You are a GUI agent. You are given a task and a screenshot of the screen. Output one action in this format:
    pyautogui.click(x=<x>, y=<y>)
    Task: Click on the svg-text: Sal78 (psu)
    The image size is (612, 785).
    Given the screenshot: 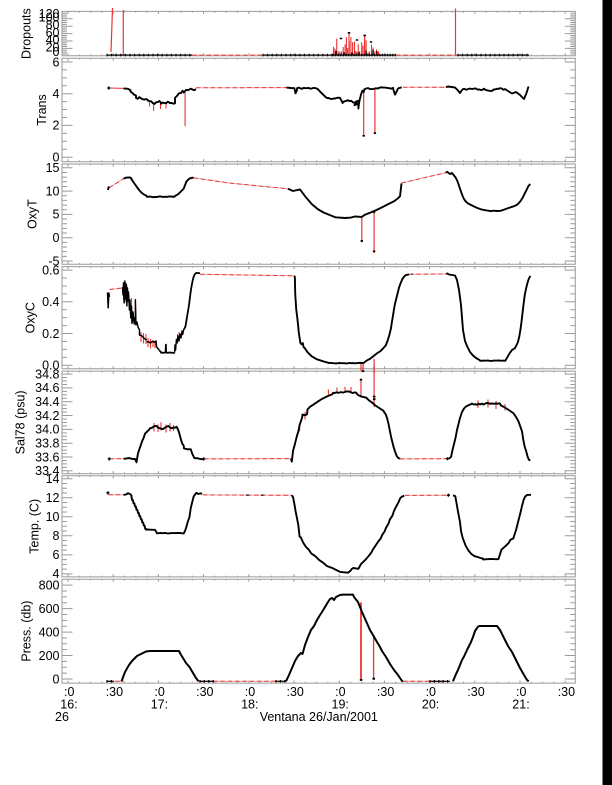 What is the action you would take?
    pyautogui.click(x=21, y=422)
    